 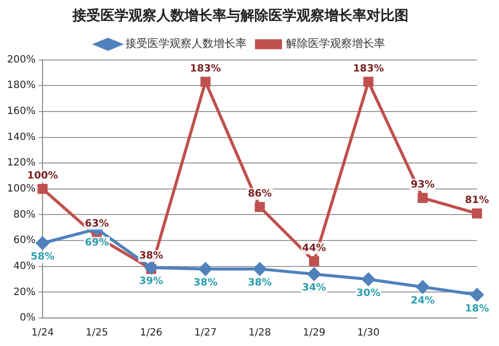 What do you see at coordinates (260, 333) in the screenshot?
I see `x-tick-label: 1/28` at bounding box center [260, 333].